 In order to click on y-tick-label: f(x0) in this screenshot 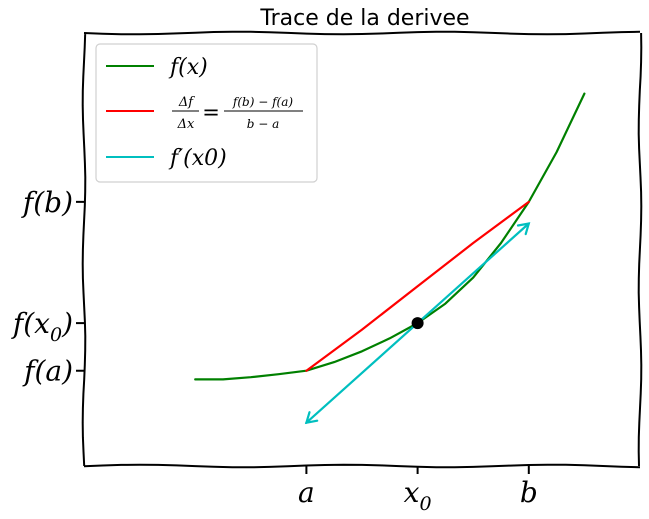, I will do `click(42, 326)`.